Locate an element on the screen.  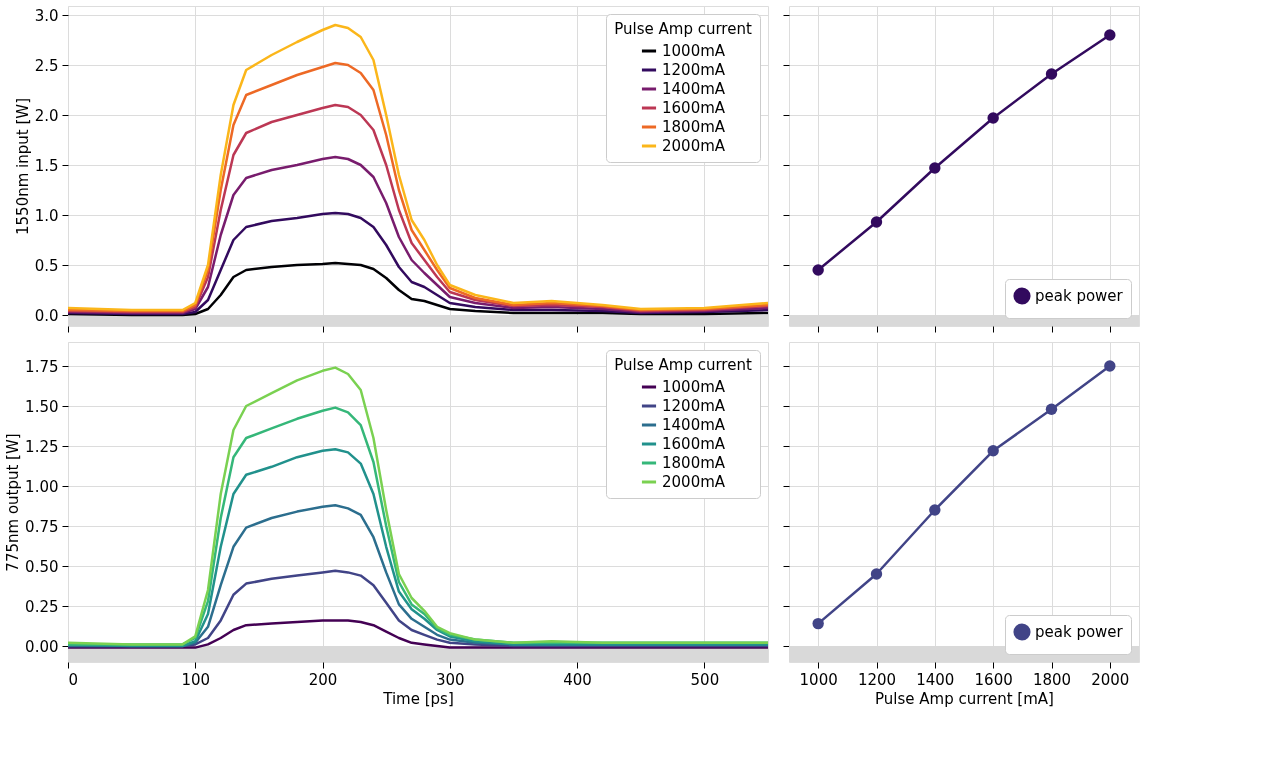
y-tick-label: 1.75 is located at coordinates (42, 366).